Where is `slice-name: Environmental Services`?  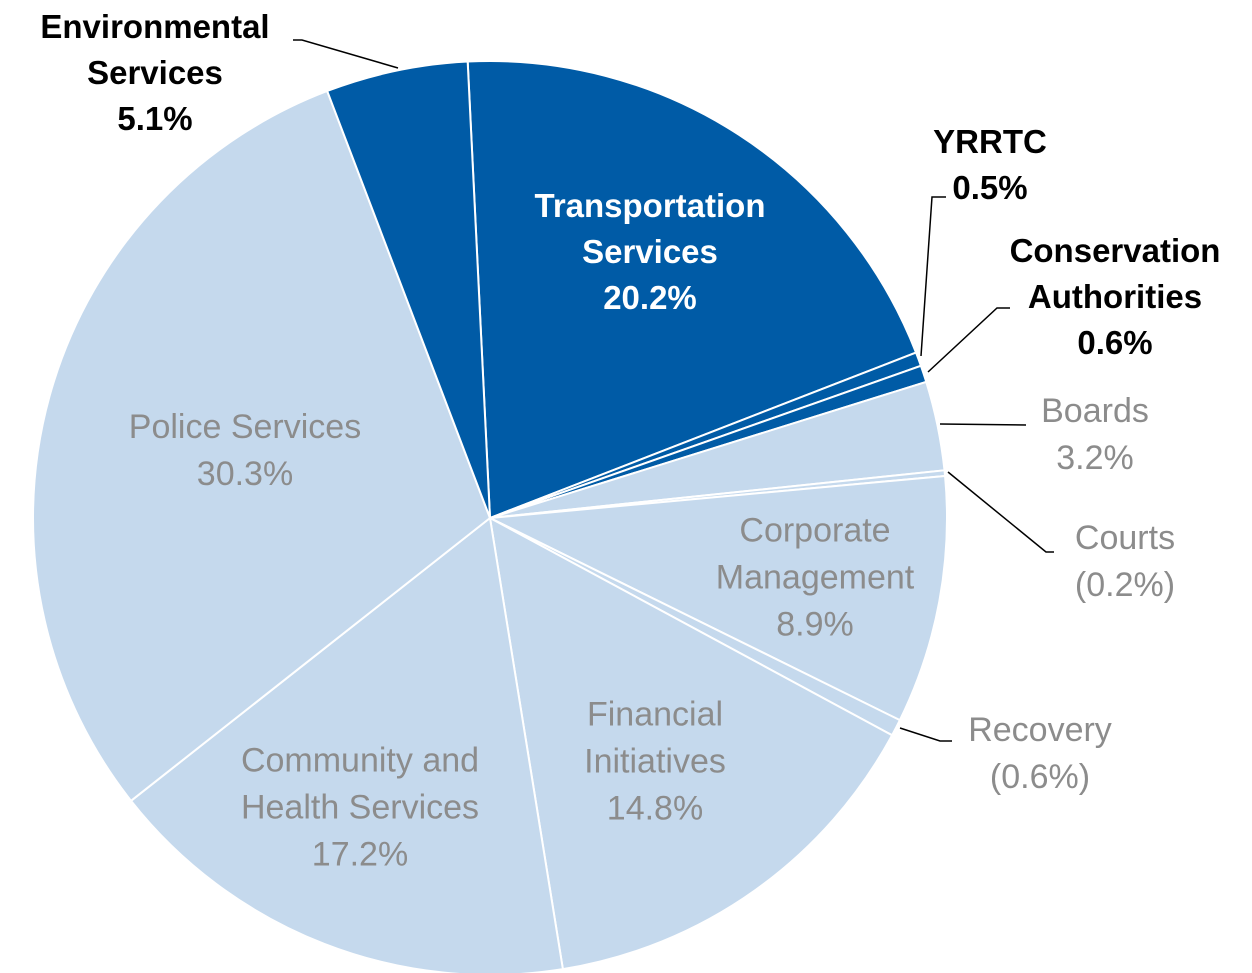 slice-name: Environmental Services is located at coordinates (155, 49).